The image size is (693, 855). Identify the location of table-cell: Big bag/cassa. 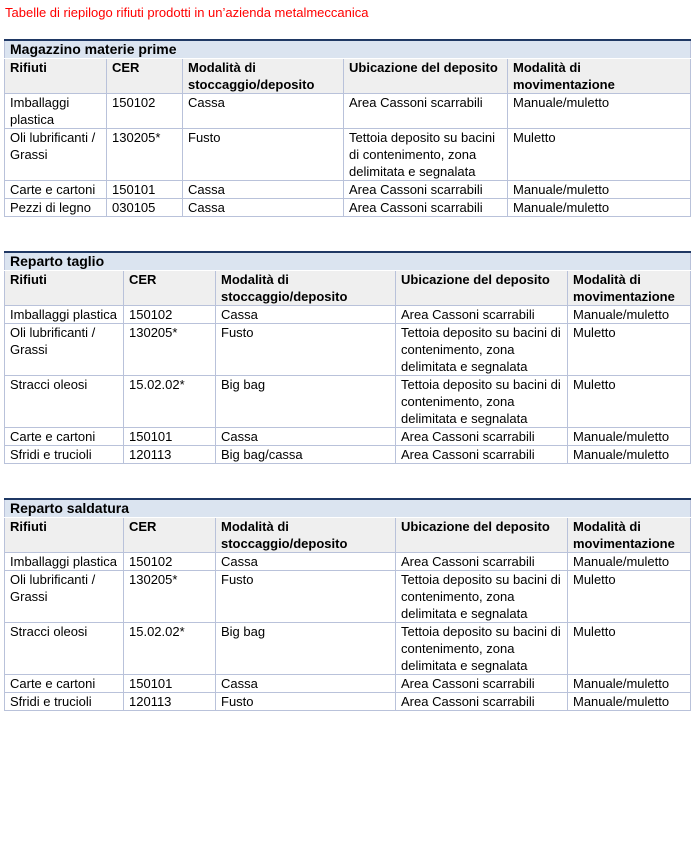
(305, 454).